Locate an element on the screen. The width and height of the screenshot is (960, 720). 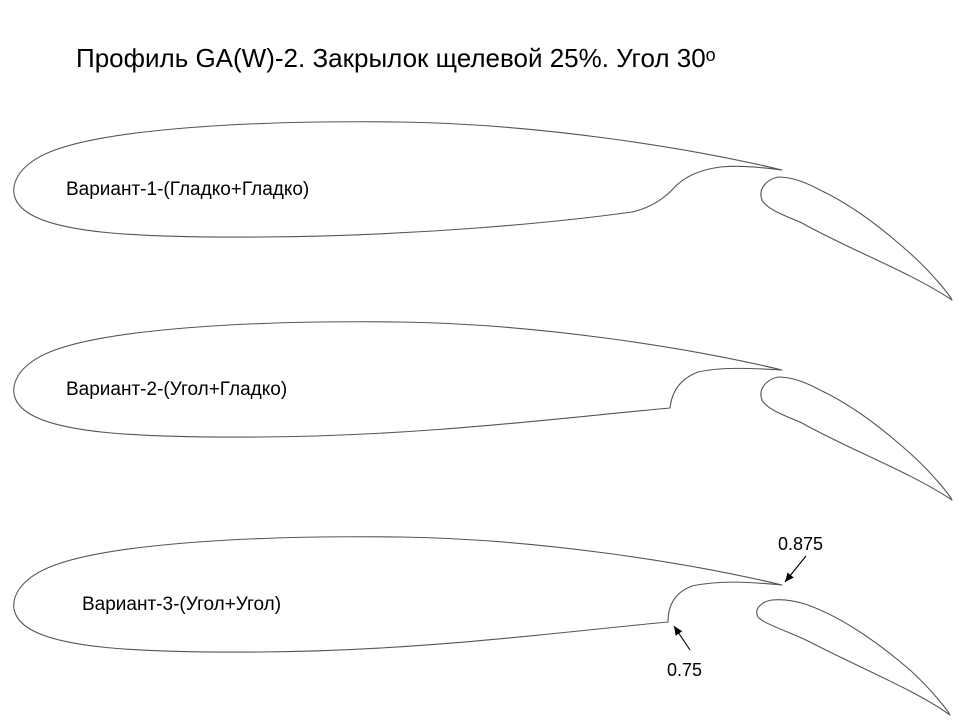
upper-annotation-arrow is located at coordinates (795, 569).